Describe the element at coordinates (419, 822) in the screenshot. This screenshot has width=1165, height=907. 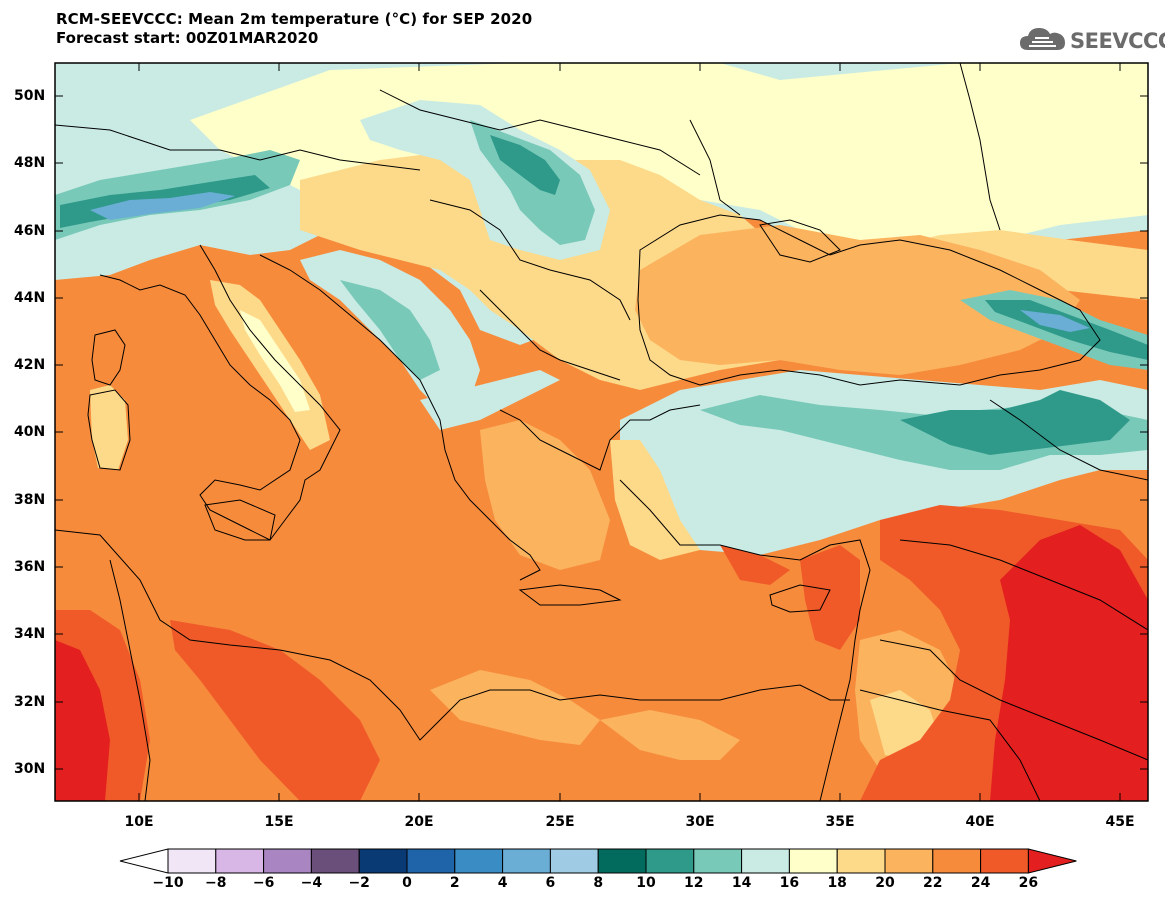
I see `lon-label: 20E` at that location.